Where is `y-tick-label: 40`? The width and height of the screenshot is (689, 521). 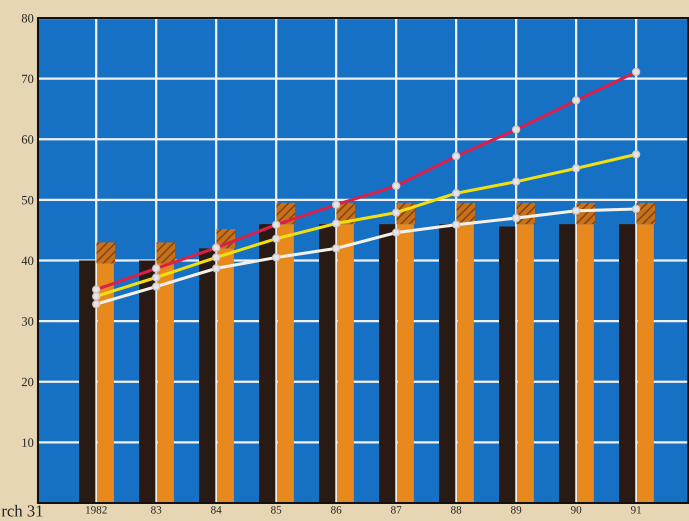 y-tick-label: 40 is located at coordinates (28, 260).